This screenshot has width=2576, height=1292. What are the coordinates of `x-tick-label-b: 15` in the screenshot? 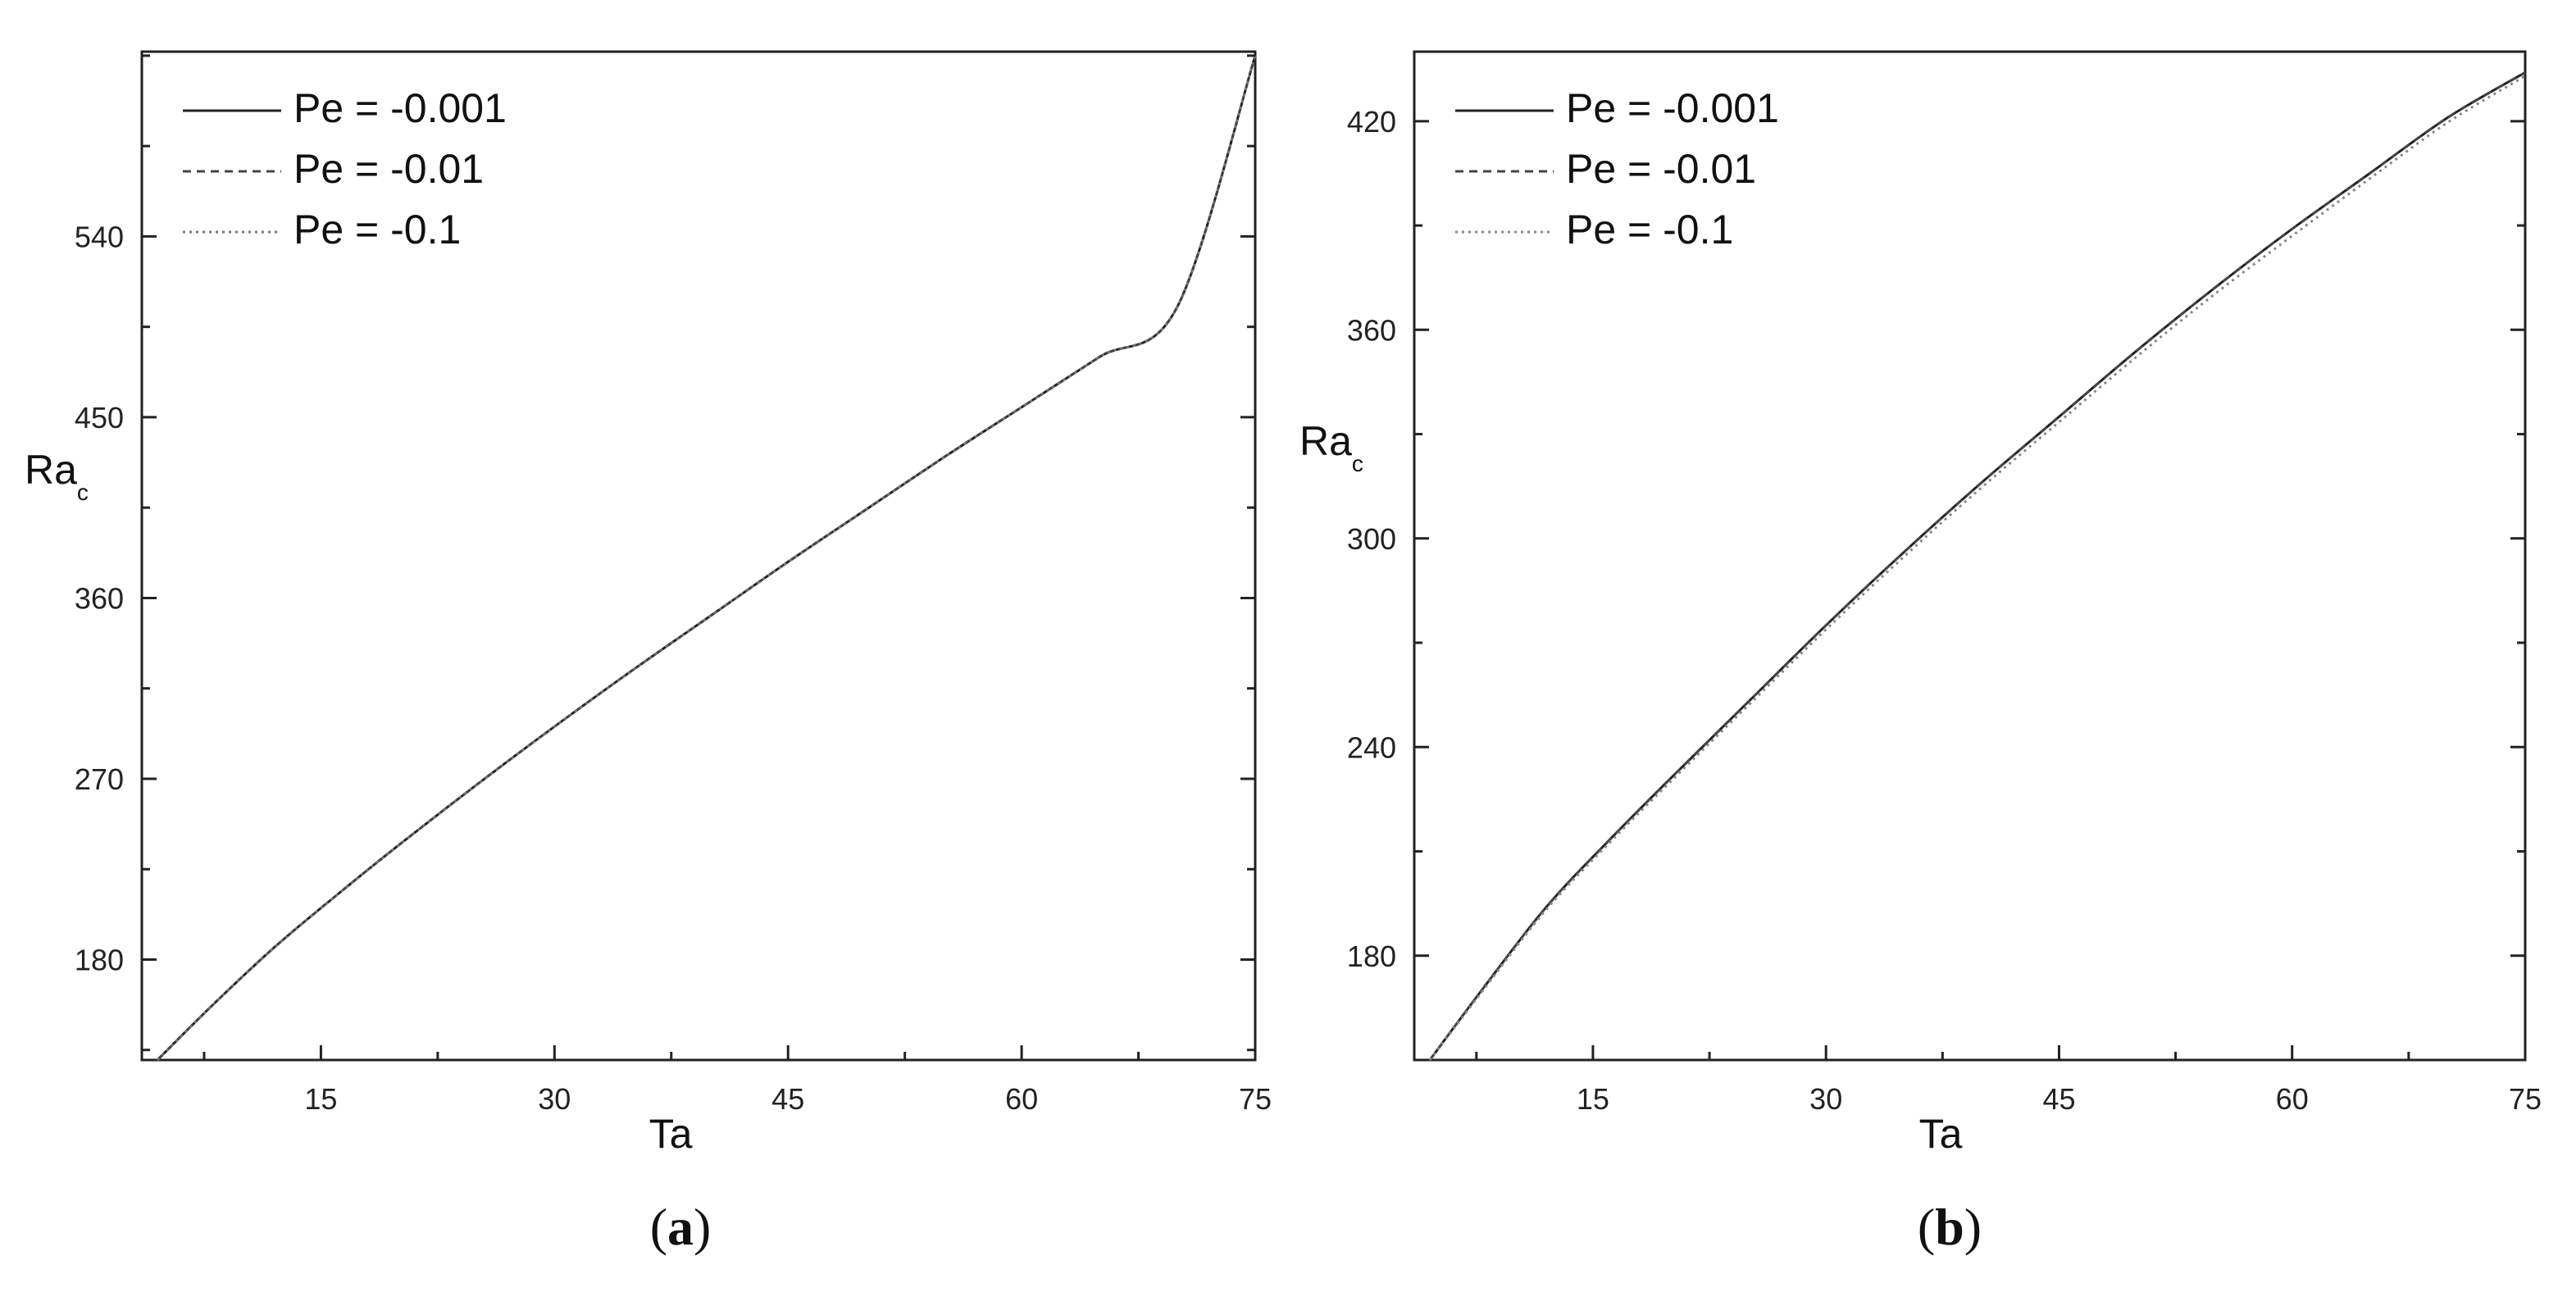 It's located at (1593, 1099).